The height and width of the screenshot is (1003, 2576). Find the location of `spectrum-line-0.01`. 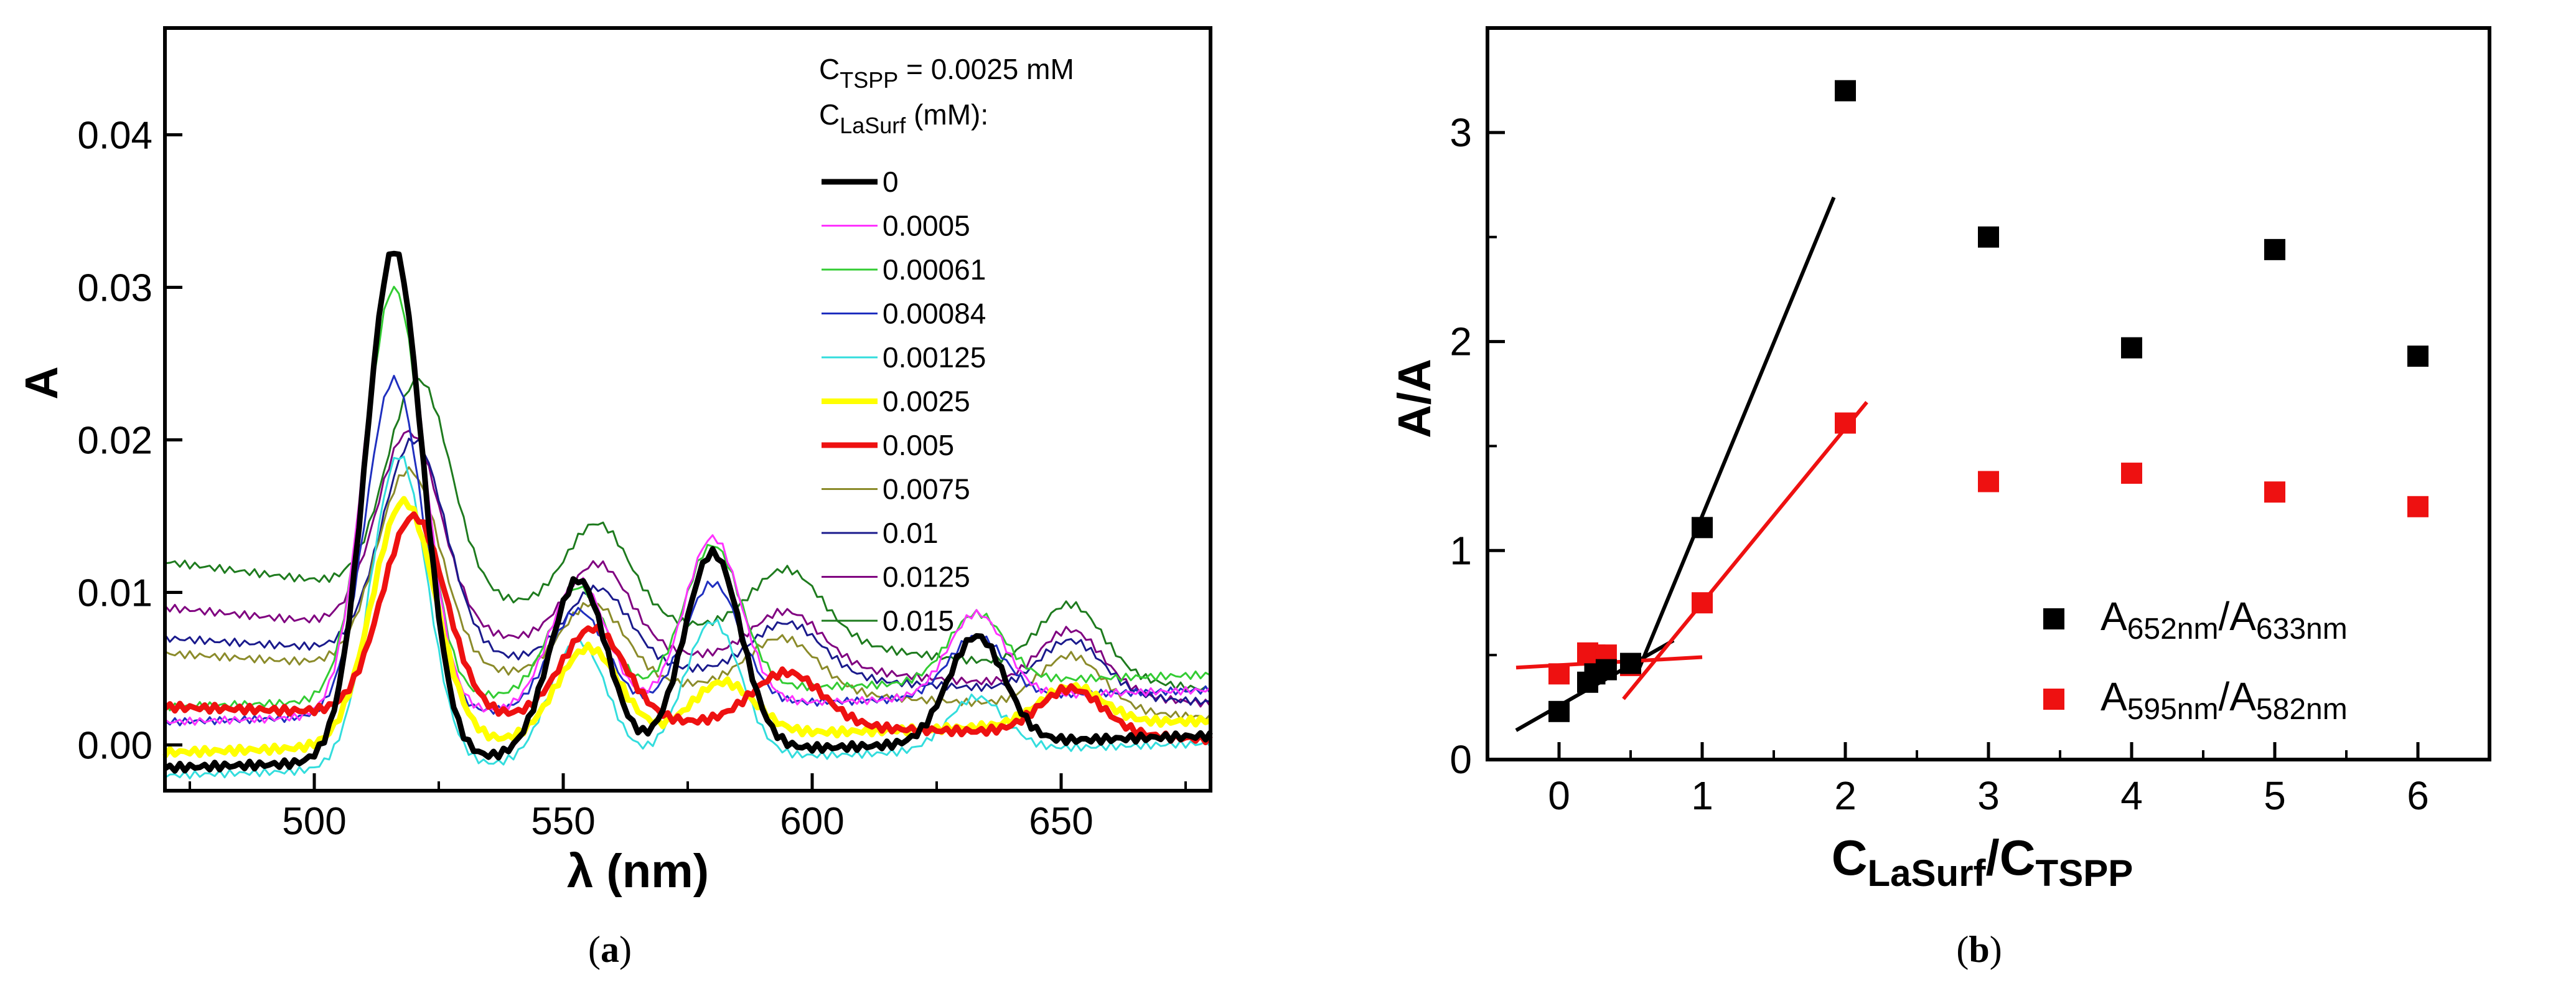

spectrum-line-0.01 is located at coordinates (687, 571).